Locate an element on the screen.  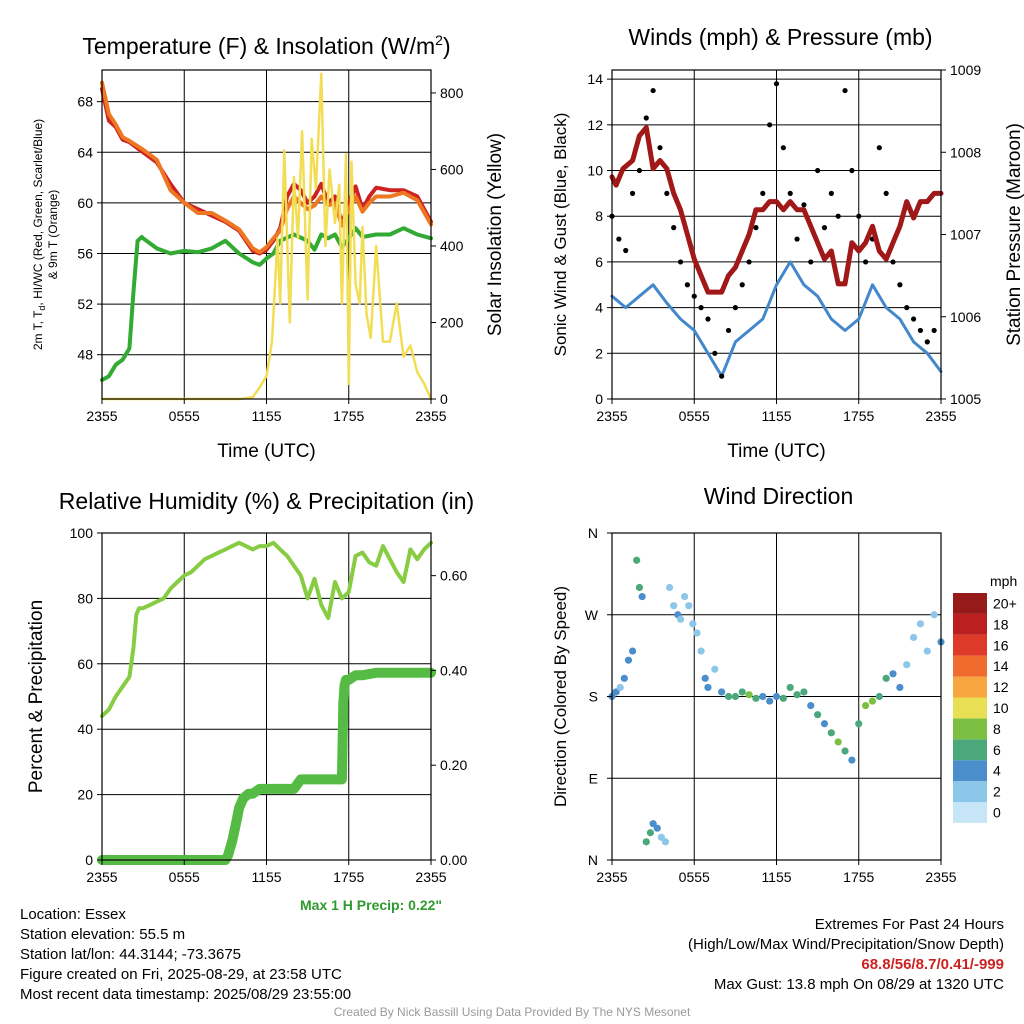
y-tick-label: 6 is located at coordinates (599, 262).